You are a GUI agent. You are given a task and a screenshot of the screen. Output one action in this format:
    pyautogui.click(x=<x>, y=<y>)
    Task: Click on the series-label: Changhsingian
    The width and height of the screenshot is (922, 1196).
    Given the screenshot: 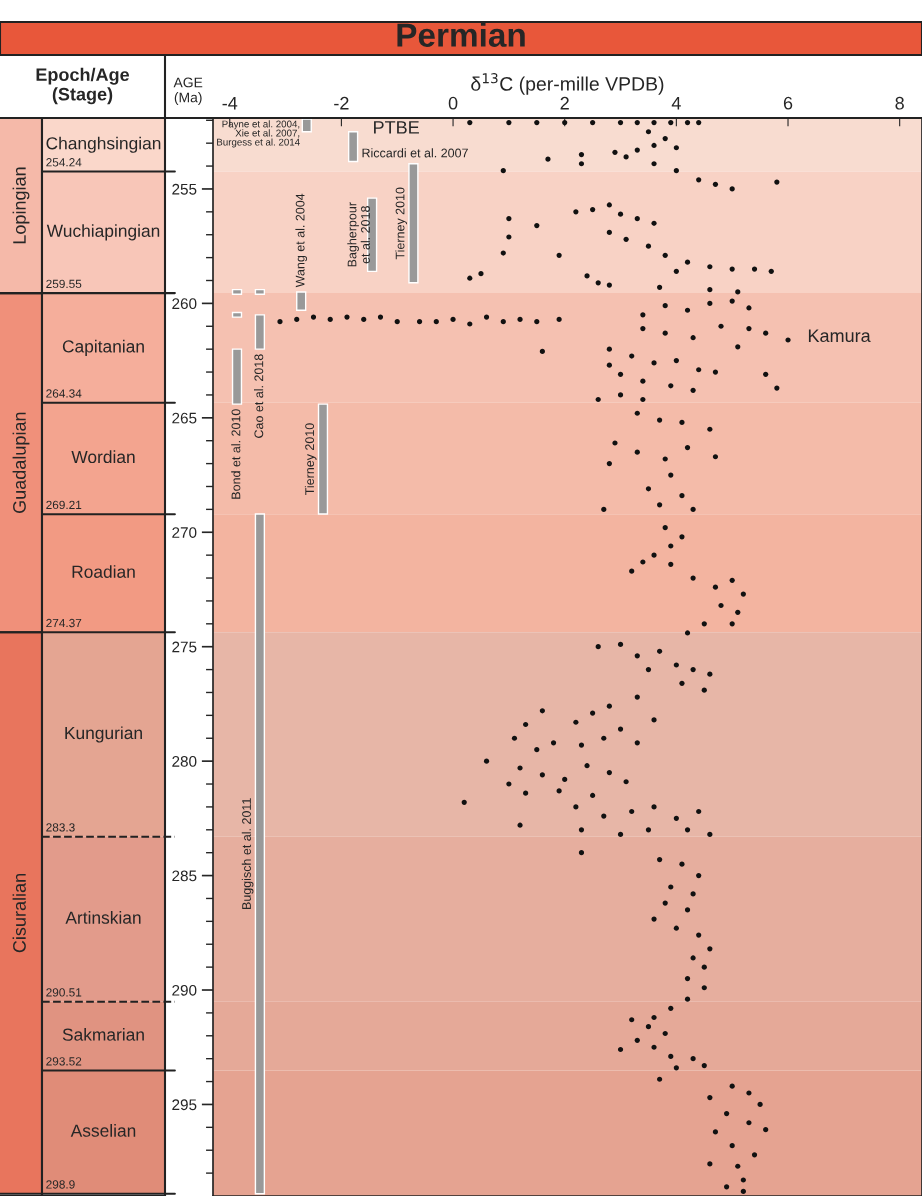 What is the action you would take?
    pyautogui.click(x=103, y=144)
    